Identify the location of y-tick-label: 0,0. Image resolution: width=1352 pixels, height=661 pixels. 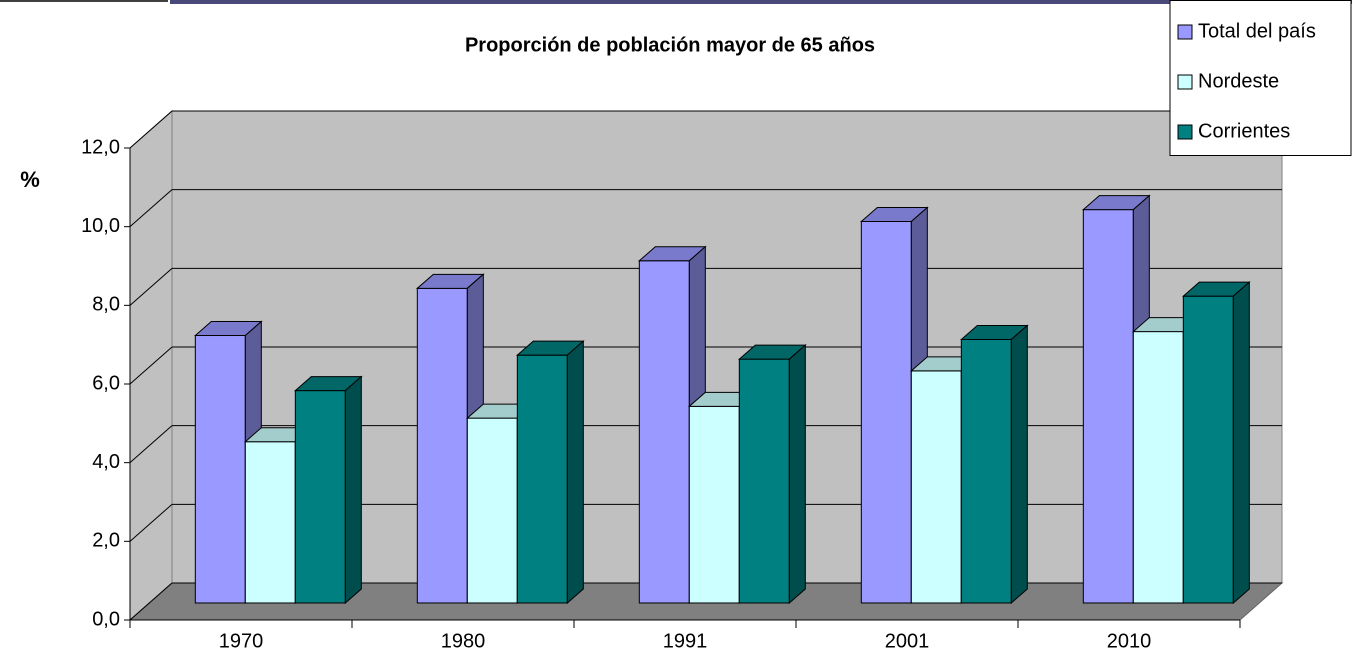
(106, 619).